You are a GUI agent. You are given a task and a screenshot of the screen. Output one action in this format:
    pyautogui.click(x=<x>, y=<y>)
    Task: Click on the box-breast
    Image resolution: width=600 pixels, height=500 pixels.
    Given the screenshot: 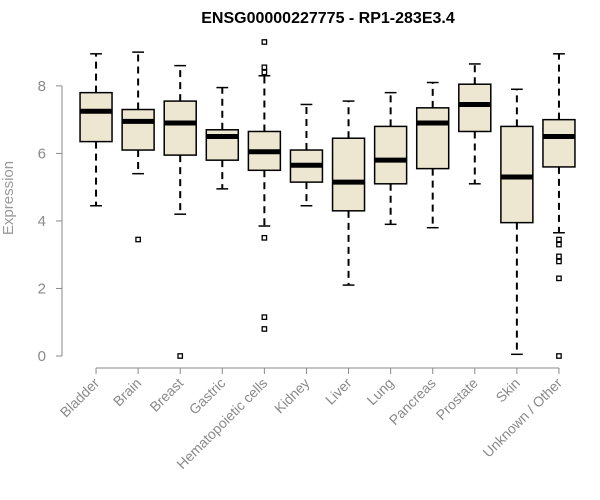 What is the action you would take?
    pyautogui.click(x=180, y=211)
    